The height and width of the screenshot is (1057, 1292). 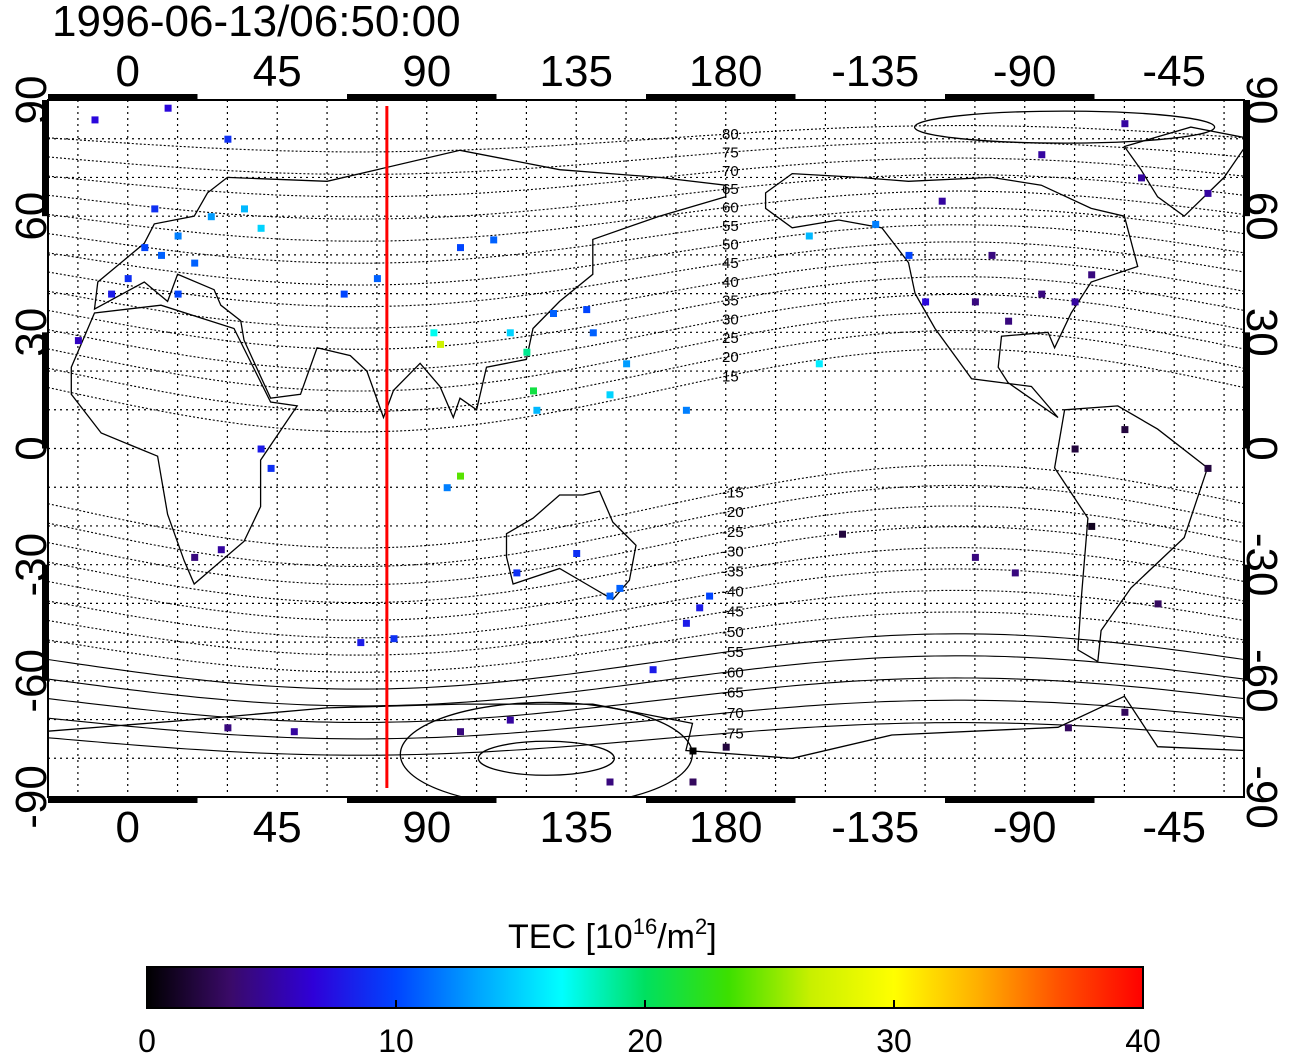 I want to click on contour-label: 80, so click(x=730, y=134).